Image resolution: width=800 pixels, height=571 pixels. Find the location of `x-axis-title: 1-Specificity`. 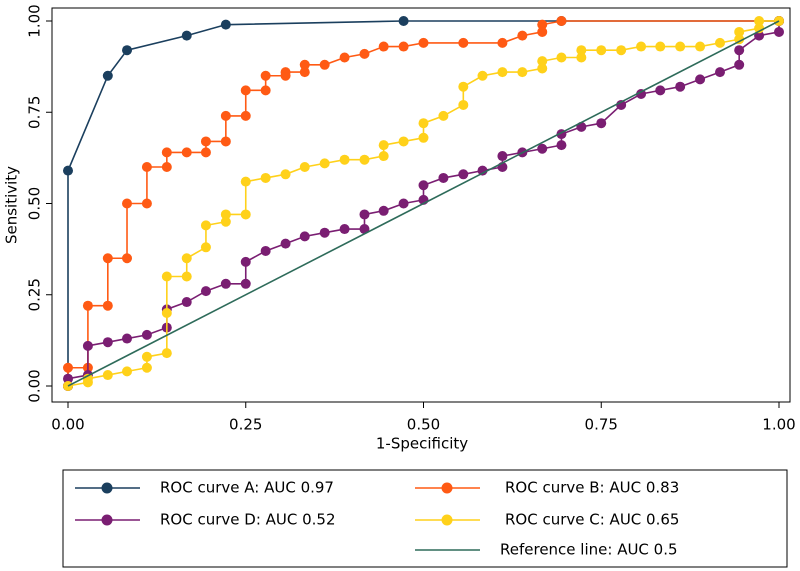

x-axis-title: 1-Specificity is located at coordinates (422, 444).